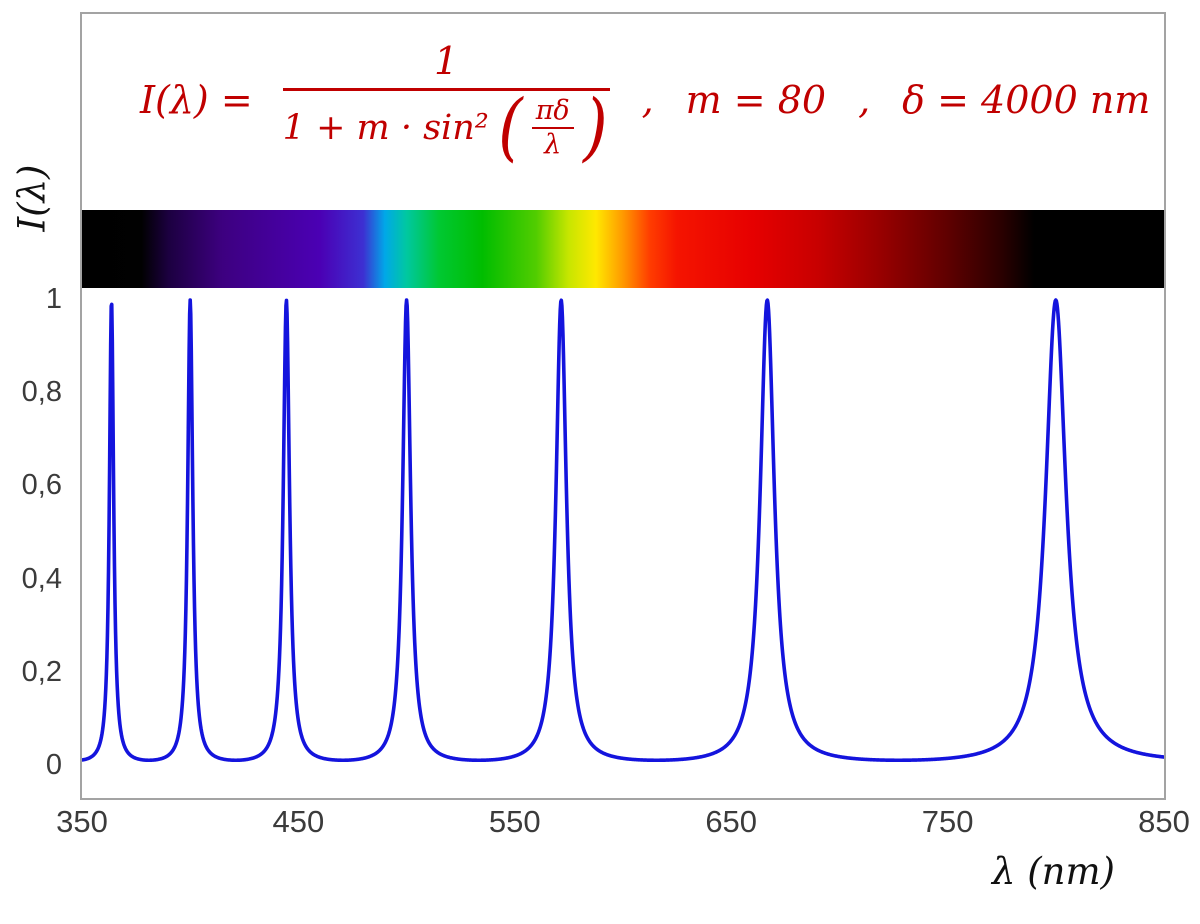  What do you see at coordinates (947, 821) in the screenshot?
I see `x-tick-label: 750` at bounding box center [947, 821].